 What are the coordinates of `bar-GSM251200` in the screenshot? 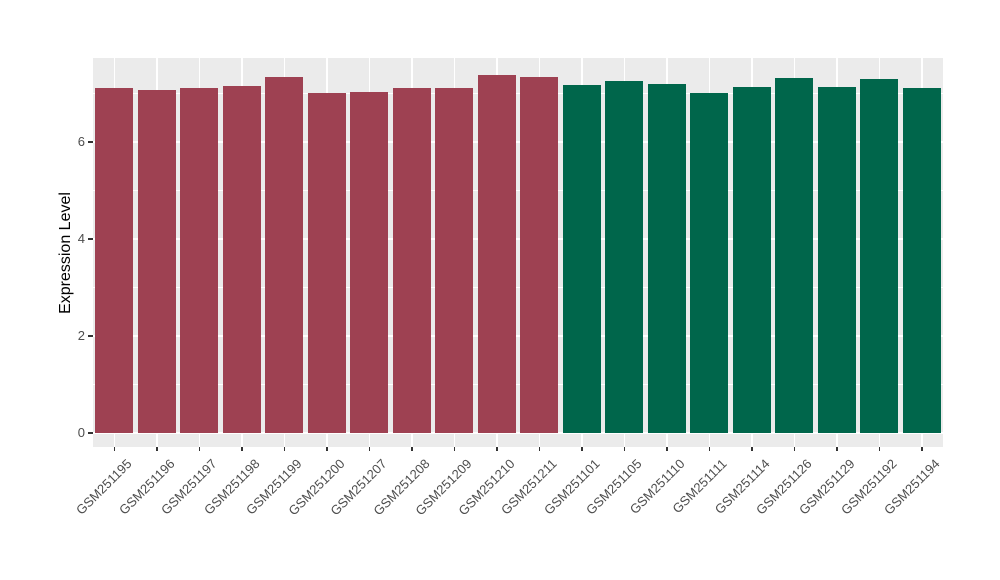 It's located at (326, 263).